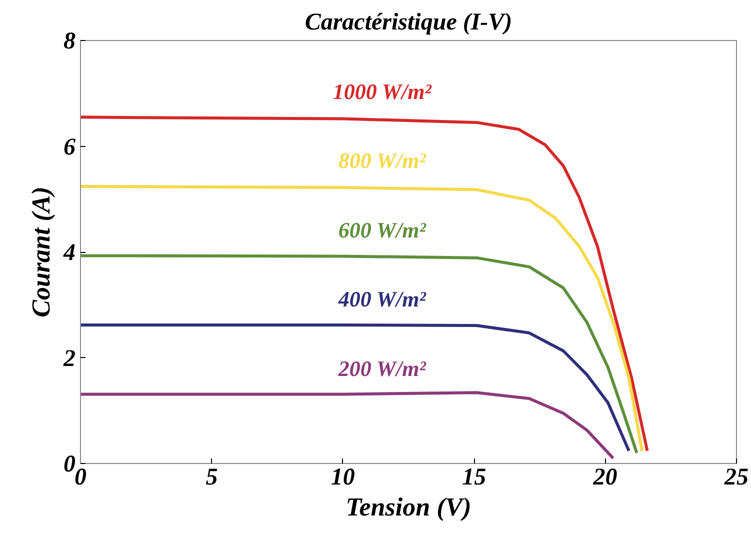 Image resolution: width=751 pixels, height=543 pixels. Describe the element at coordinates (381, 369) in the screenshot. I see `series-label: 200 W/m²` at that location.